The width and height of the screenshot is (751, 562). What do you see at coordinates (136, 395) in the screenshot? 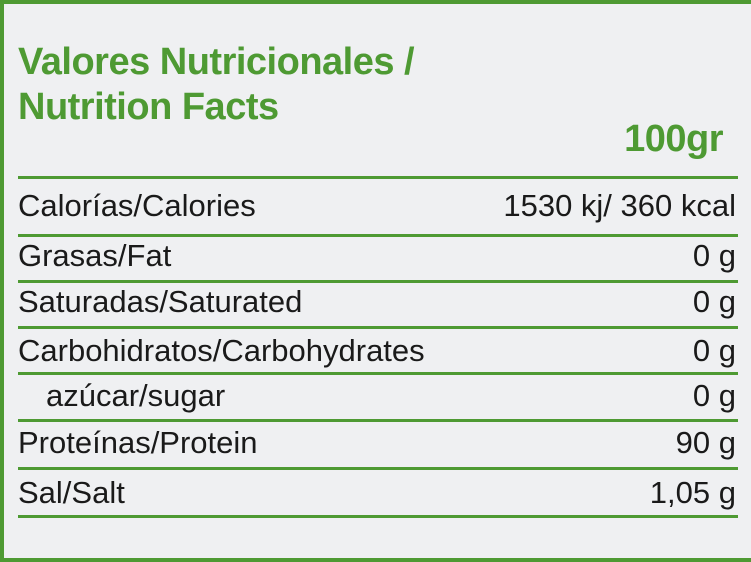
I see `row-label: azúcar/sugar` at bounding box center [136, 395].